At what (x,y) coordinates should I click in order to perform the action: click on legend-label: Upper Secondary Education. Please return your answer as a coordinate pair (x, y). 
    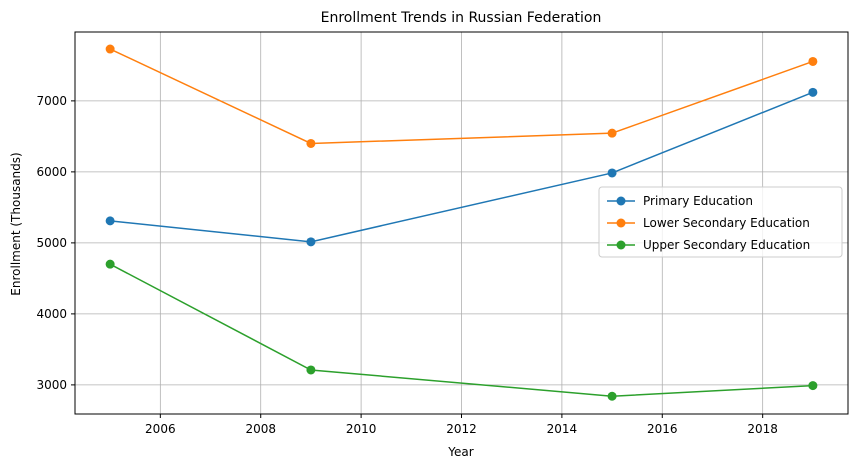
    Looking at the image, I should click on (726, 245).